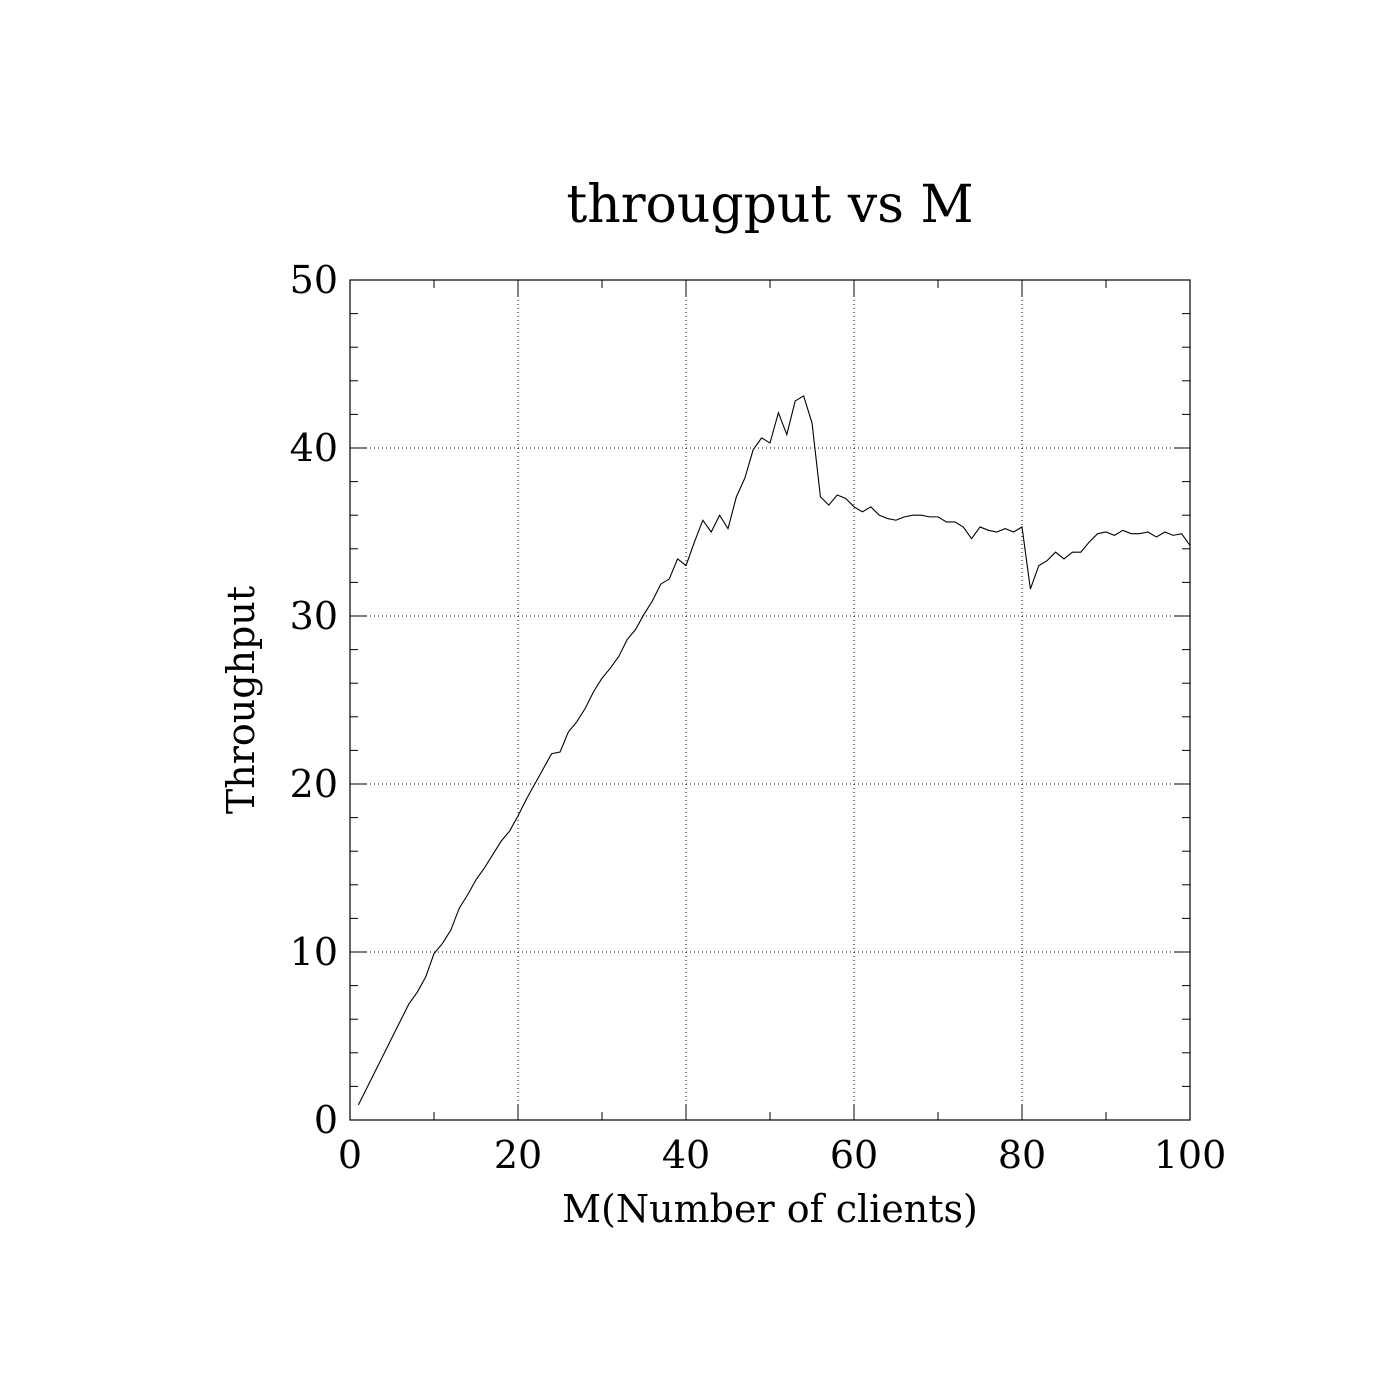 This screenshot has height=1400, width=1400. Describe the element at coordinates (854, 1155) in the screenshot. I see `x-tick-label: 60` at that location.